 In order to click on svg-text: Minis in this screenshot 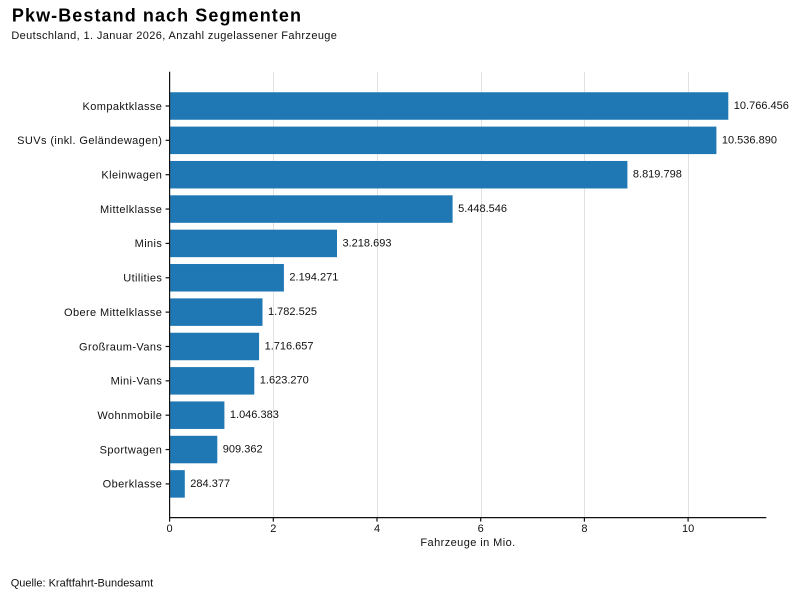, I will do `click(149, 244)`.